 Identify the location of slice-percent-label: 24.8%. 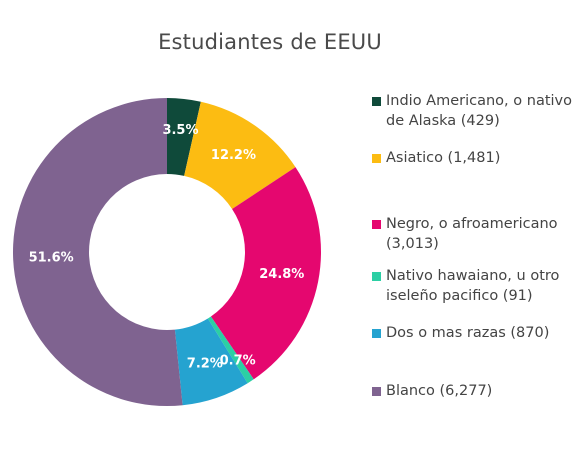
(281, 274).